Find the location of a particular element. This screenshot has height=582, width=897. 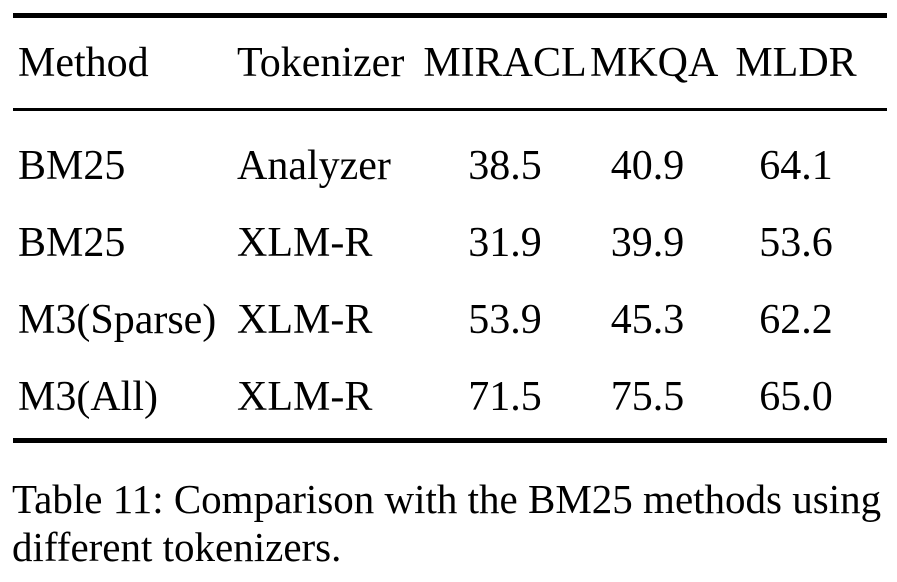

cell-method: M3(Sparse) is located at coordinates (117, 320).